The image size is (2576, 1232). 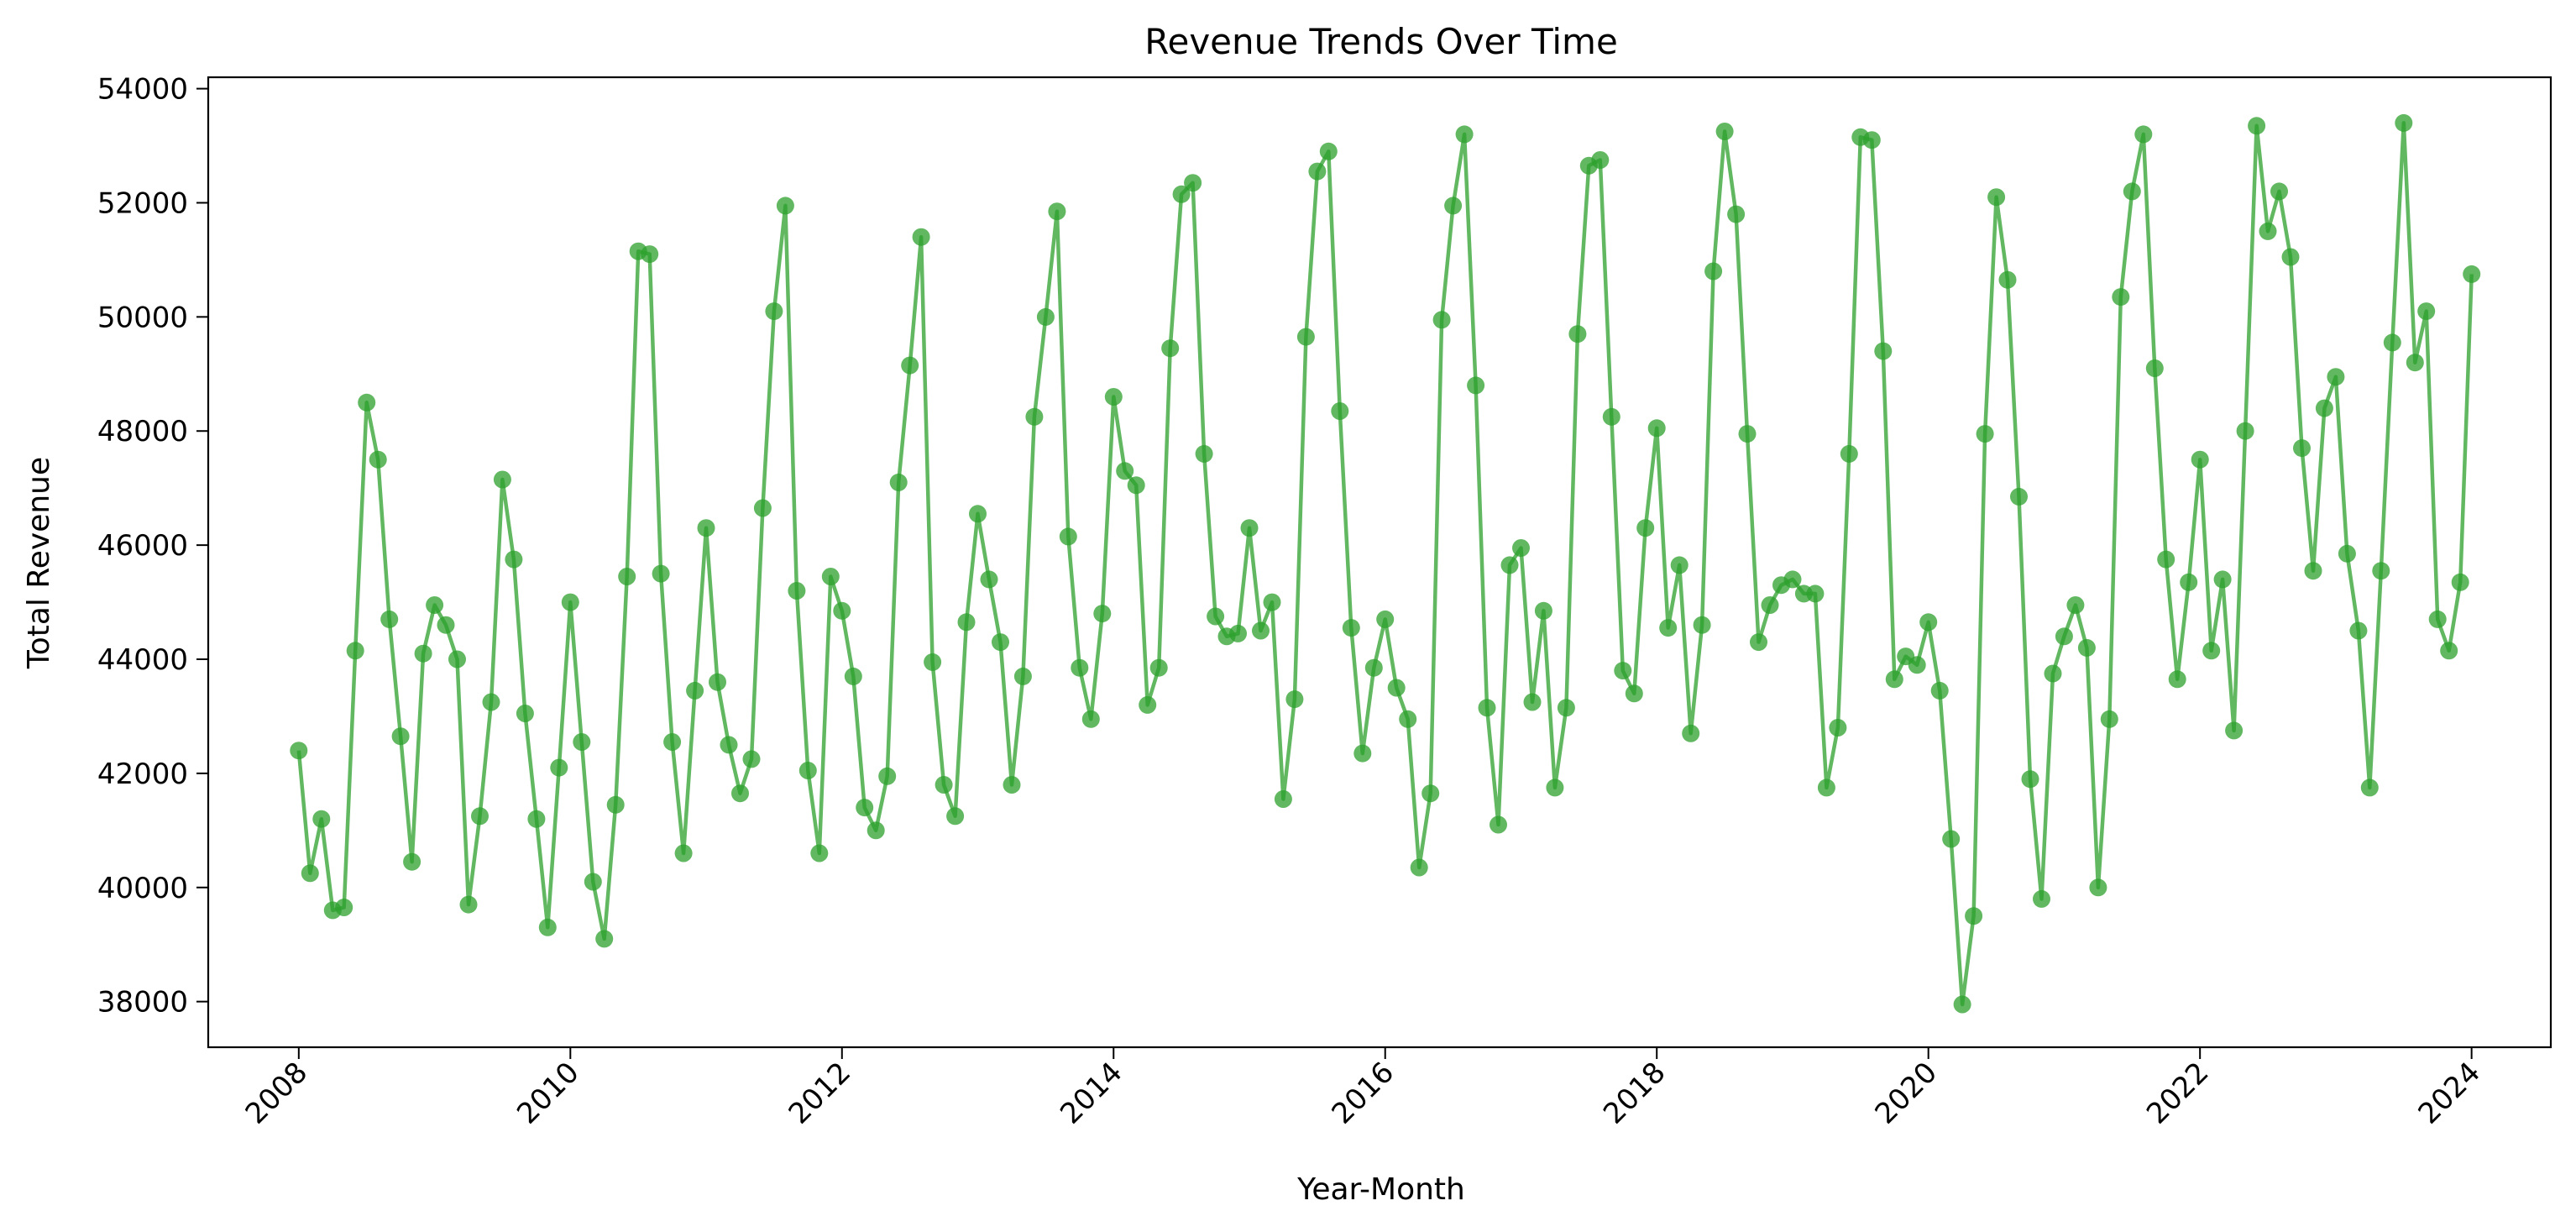 I want to click on y-tick-label: 48000, so click(x=143, y=431).